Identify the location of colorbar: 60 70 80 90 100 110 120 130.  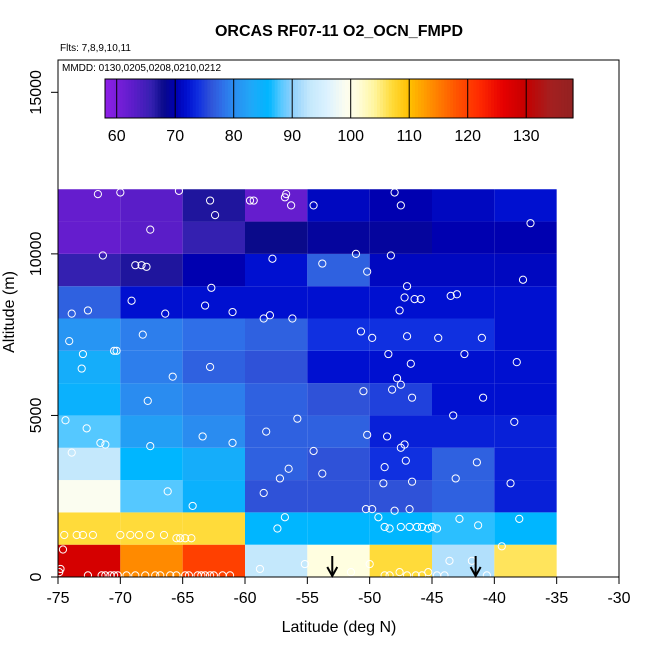
(339, 111).